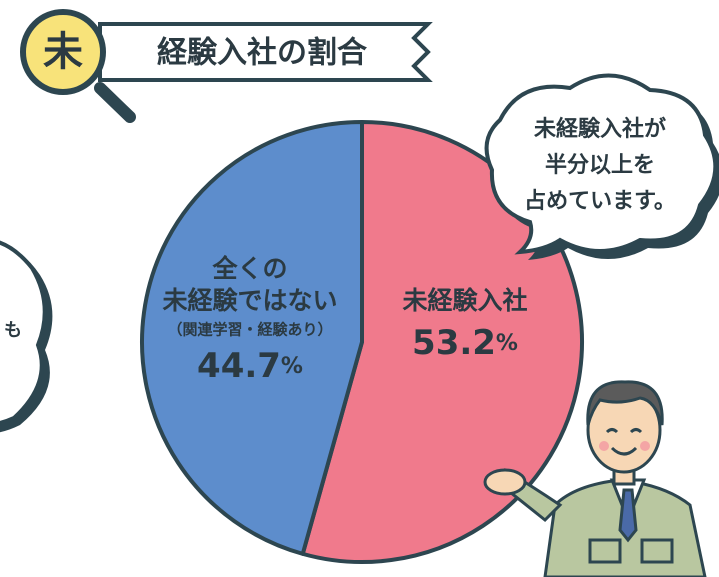 Image resolution: width=719 pixels, height=577 pixels. I want to click on chart-title: 経験入社の割合, so click(262, 53).